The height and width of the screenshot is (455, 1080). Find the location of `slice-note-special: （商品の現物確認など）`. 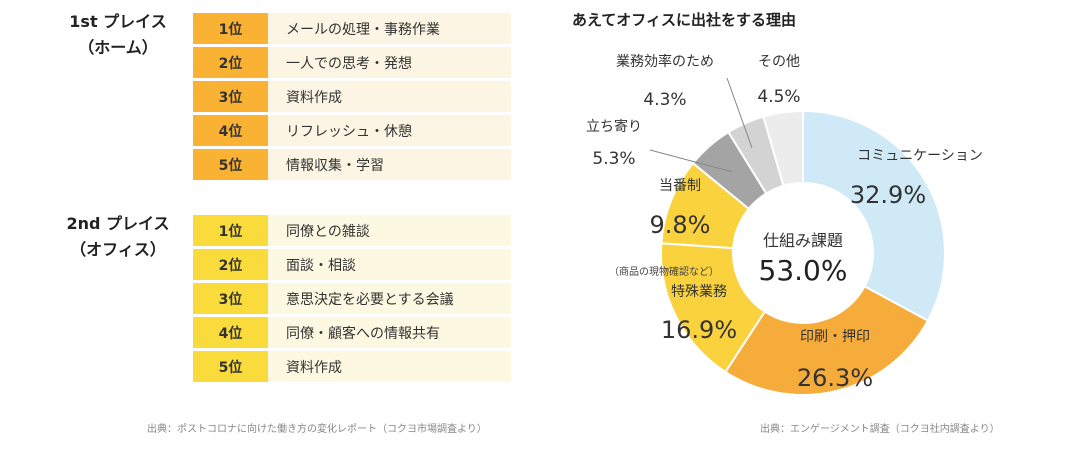

slice-note-special: （商品の現物確認など） is located at coordinates (664, 271).